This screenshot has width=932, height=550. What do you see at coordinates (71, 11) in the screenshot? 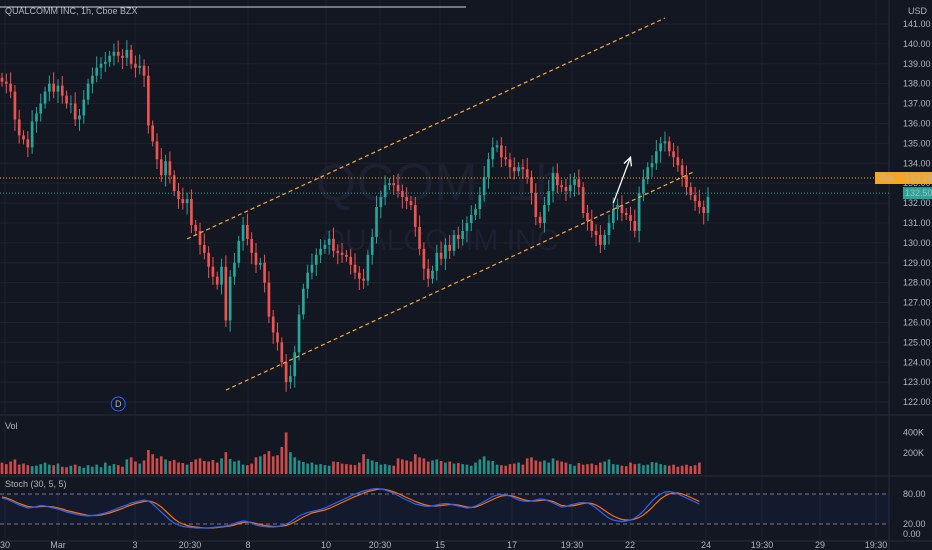
I see `symbol-title: QUALCOMM INC, 1h, Cboe BZX` at bounding box center [71, 11].